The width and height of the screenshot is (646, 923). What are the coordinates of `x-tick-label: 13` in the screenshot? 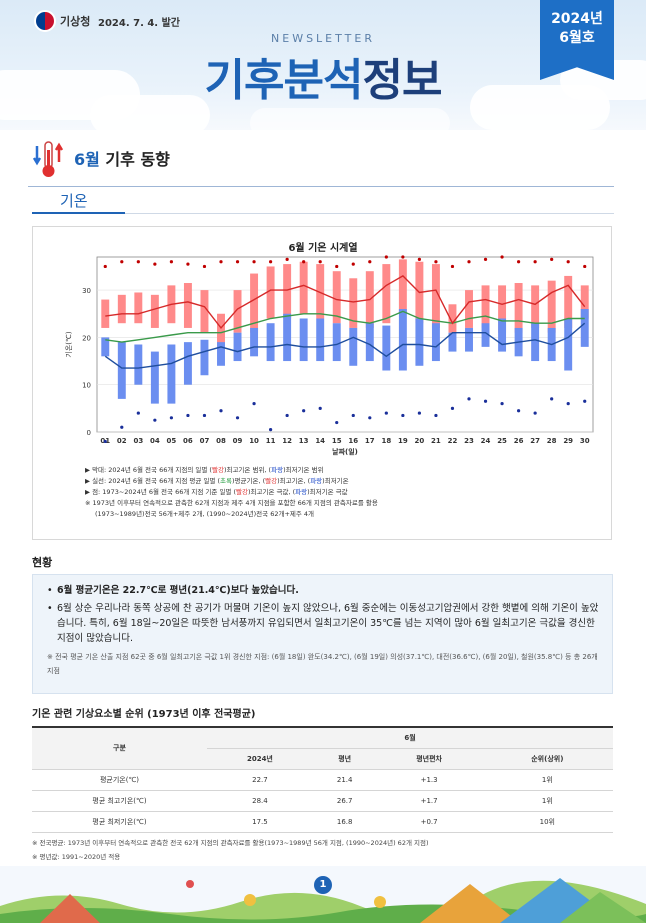 It's located at (304, 441).